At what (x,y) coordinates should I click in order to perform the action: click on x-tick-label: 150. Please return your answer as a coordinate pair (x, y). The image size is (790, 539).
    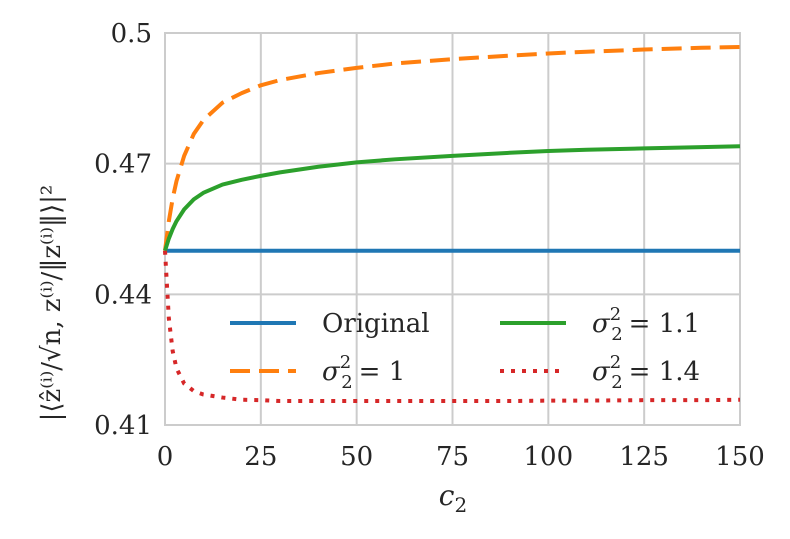
    Looking at the image, I should click on (740, 457).